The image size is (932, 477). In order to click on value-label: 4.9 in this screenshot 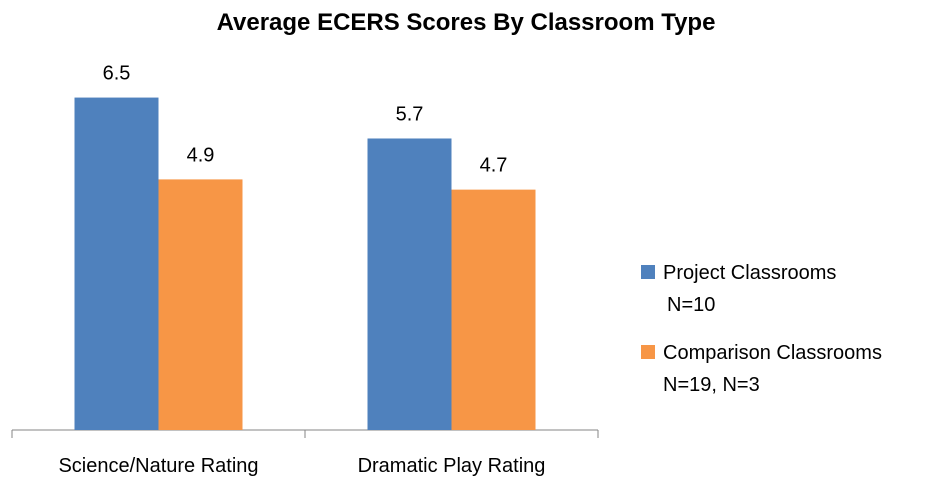, I will do `click(201, 155)`.